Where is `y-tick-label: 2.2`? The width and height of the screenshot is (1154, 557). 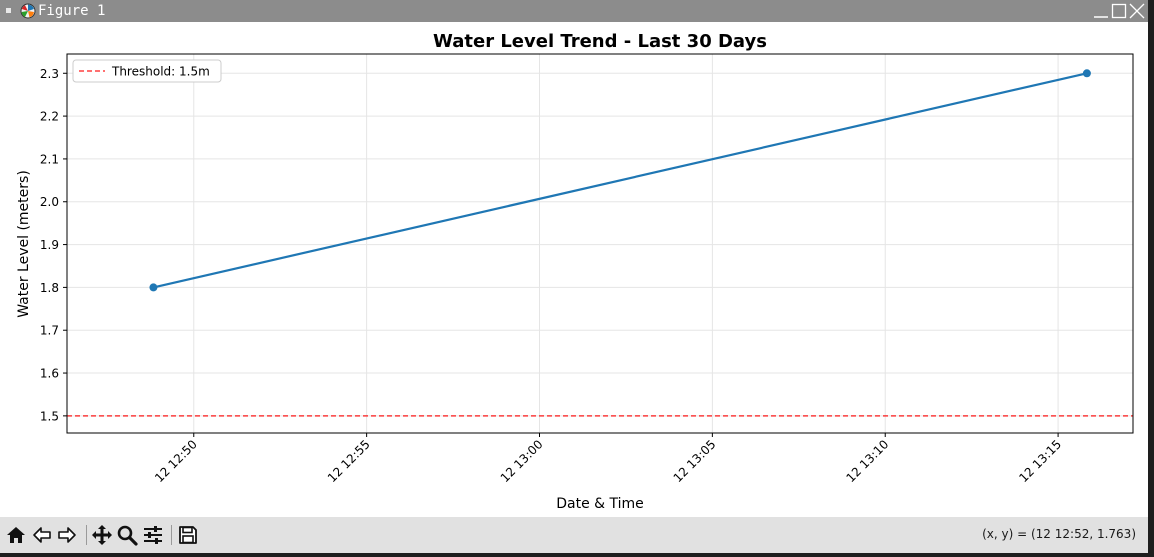 y-tick-label: 2.2 is located at coordinates (49, 117).